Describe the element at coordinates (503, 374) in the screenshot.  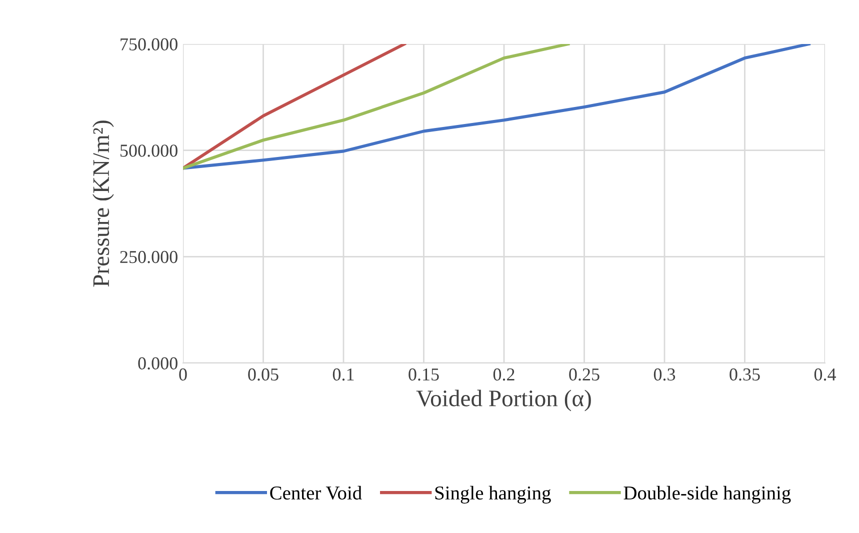
I see `x-tick-label: 0.2` at that location.